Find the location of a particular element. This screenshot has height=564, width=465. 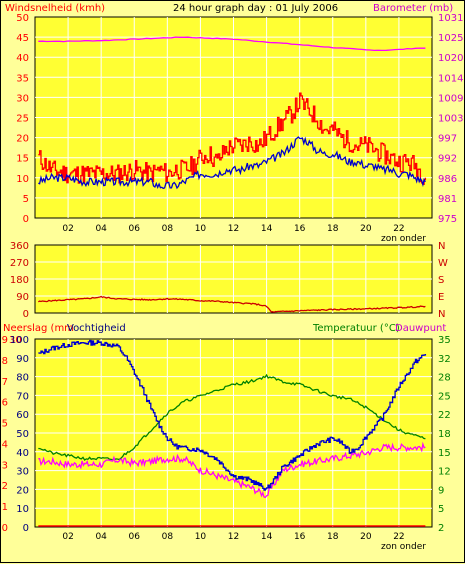

dewpoint-axis-label: Dauwpunt is located at coordinates (420, 328).